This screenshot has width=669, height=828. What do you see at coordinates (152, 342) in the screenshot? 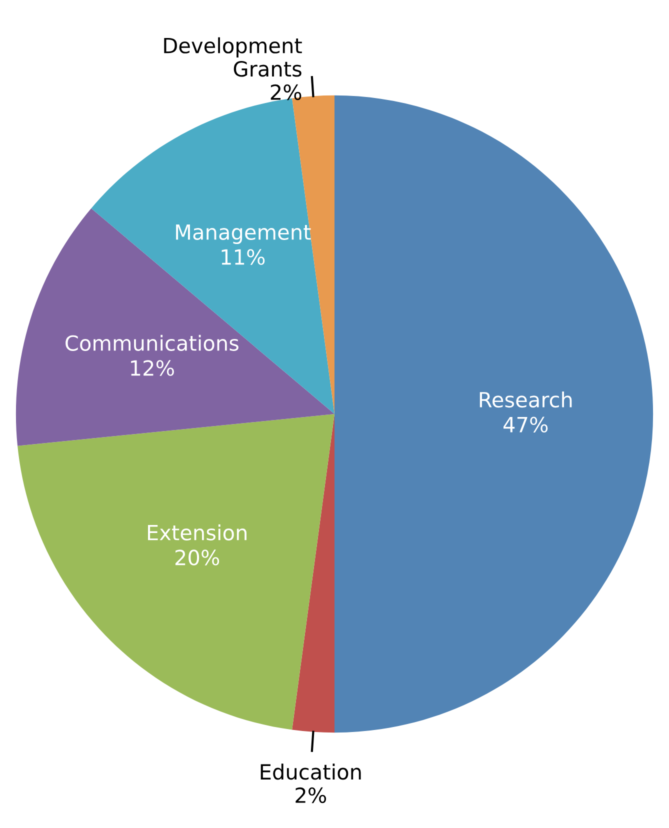
I see `slice-label: Communications` at bounding box center [152, 342].